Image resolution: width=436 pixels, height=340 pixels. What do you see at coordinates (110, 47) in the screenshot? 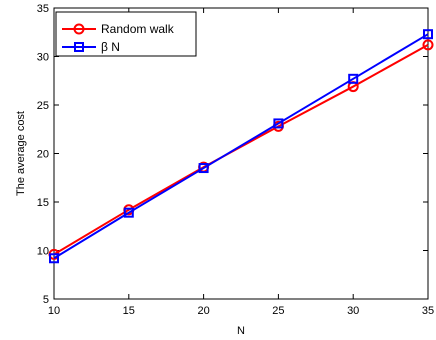
I see `legend-label-beta-n: β N` at bounding box center [110, 47].